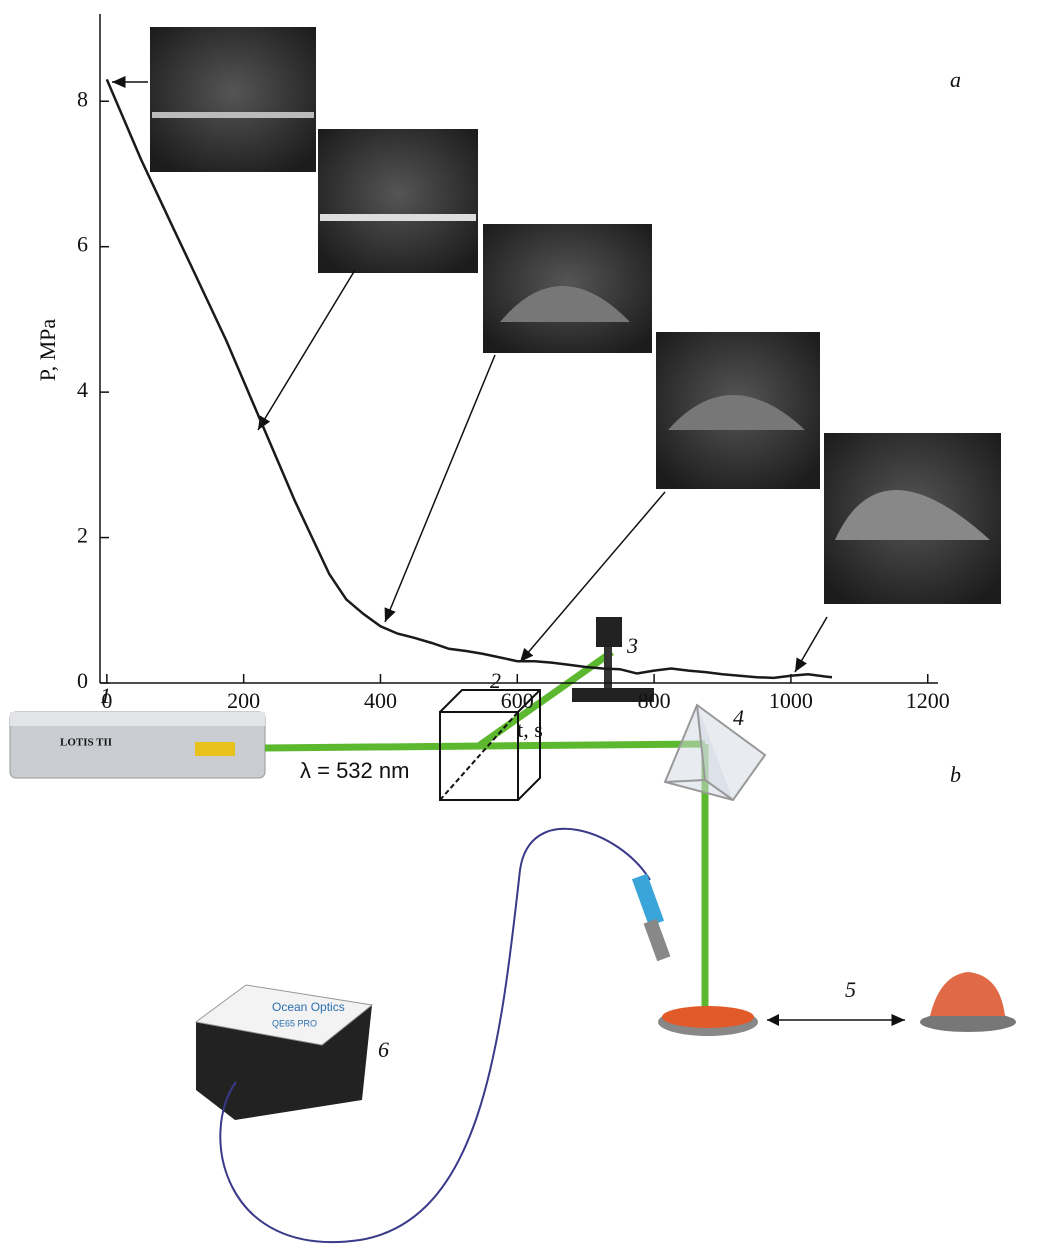 The image size is (1037, 1259). What do you see at coordinates (715, 752) in the screenshot?
I see `prism` at bounding box center [715, 752].